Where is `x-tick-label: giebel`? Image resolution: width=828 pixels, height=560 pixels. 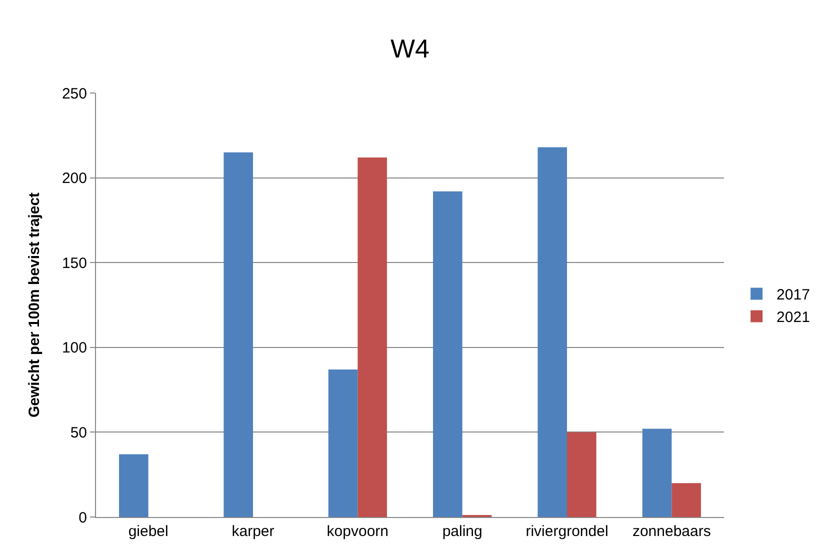
x-tick-label: giebel is located at coordinates (148, 531).